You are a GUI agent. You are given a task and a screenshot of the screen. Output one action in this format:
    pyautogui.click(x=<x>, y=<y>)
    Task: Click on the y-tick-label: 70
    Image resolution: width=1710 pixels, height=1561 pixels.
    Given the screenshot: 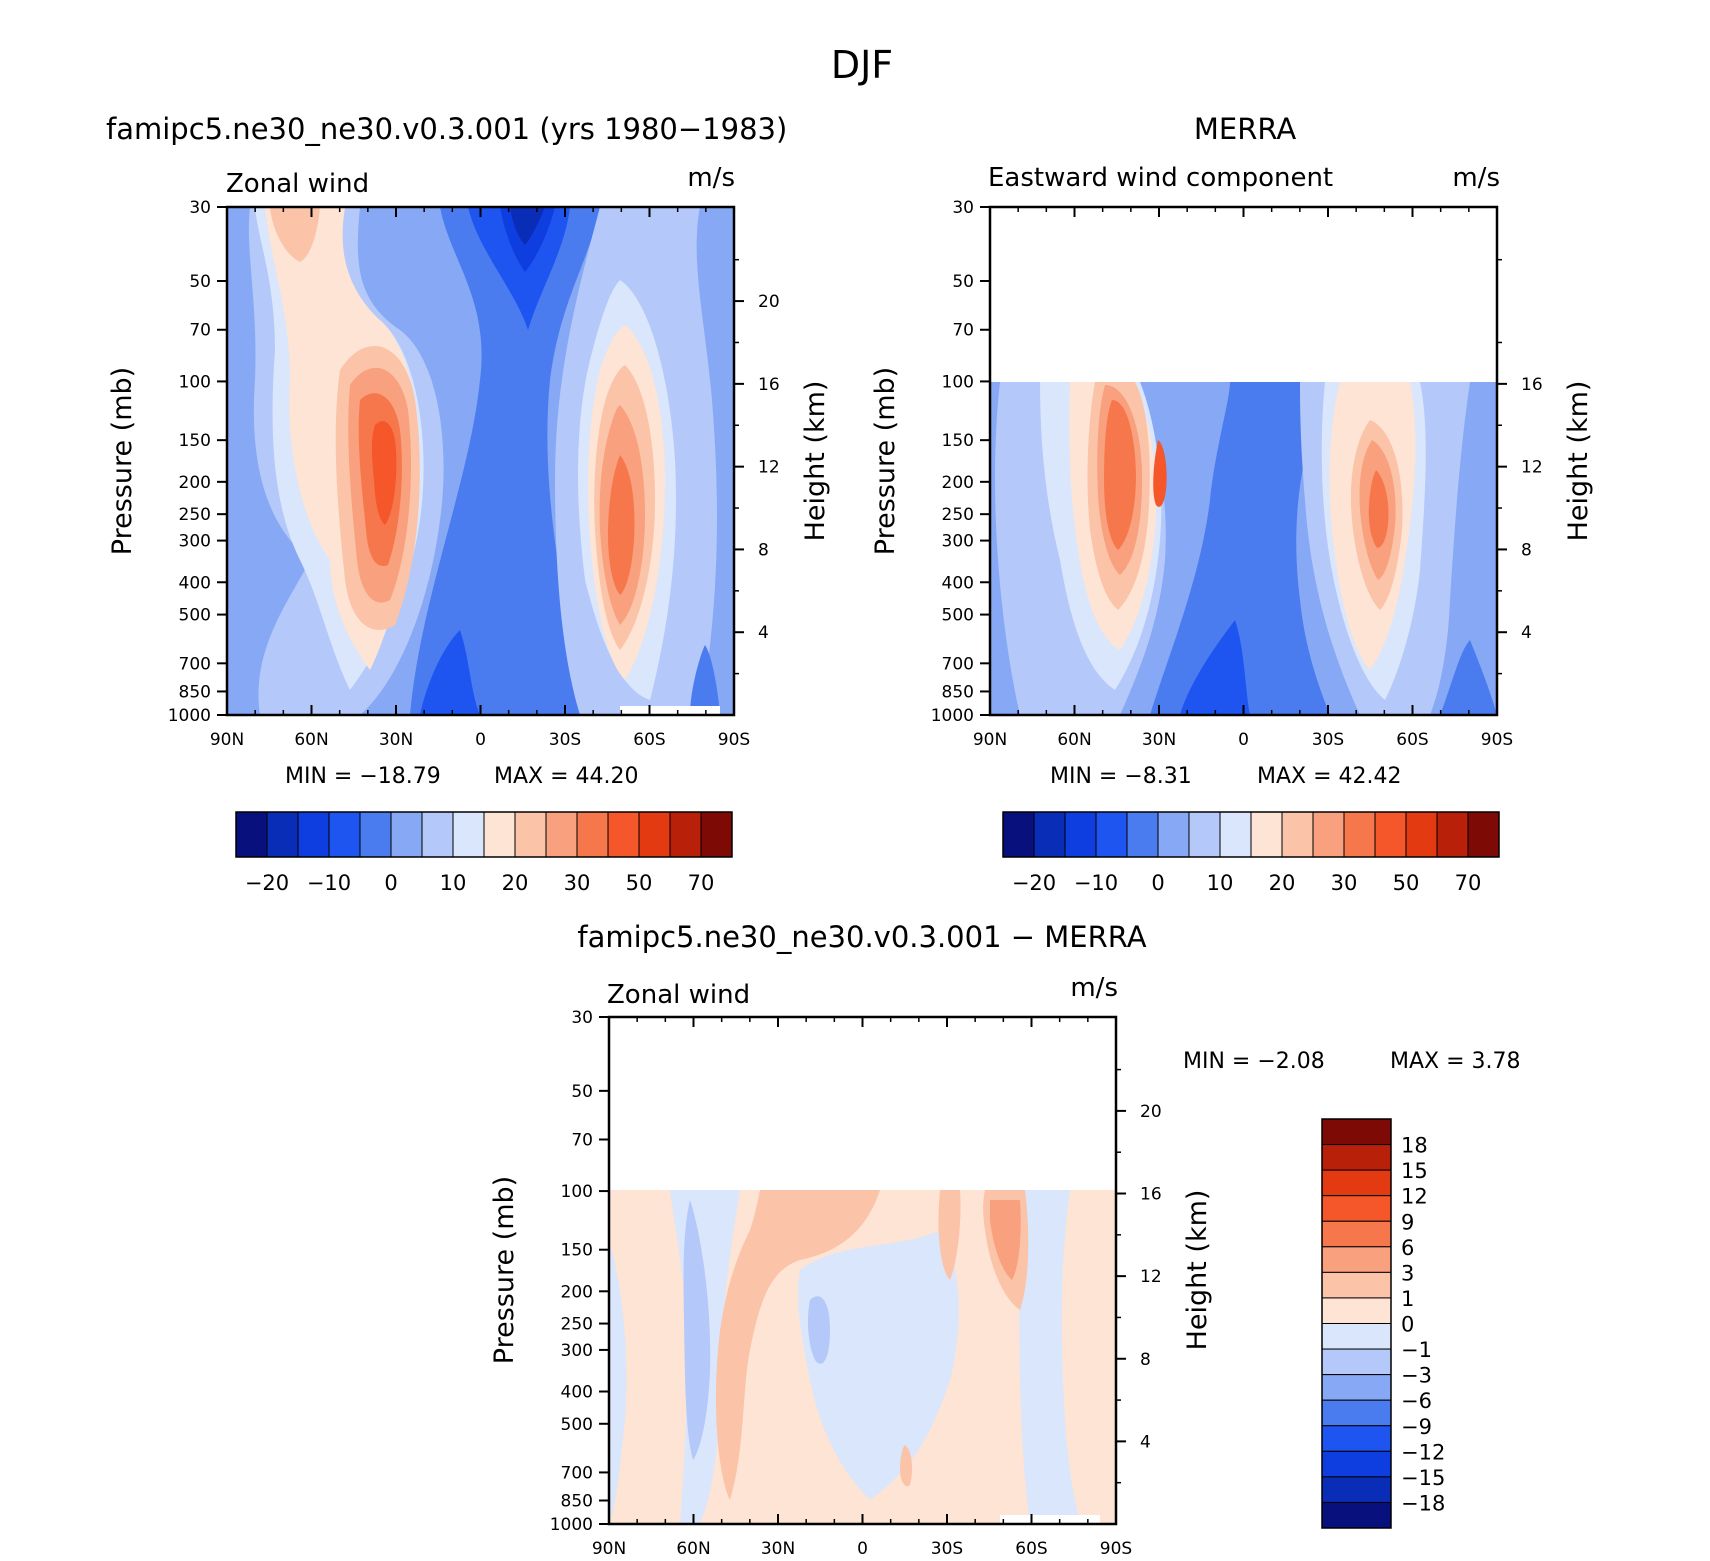 What is the action you would take?
    pyautogui.click(x=582, y=1141)
    